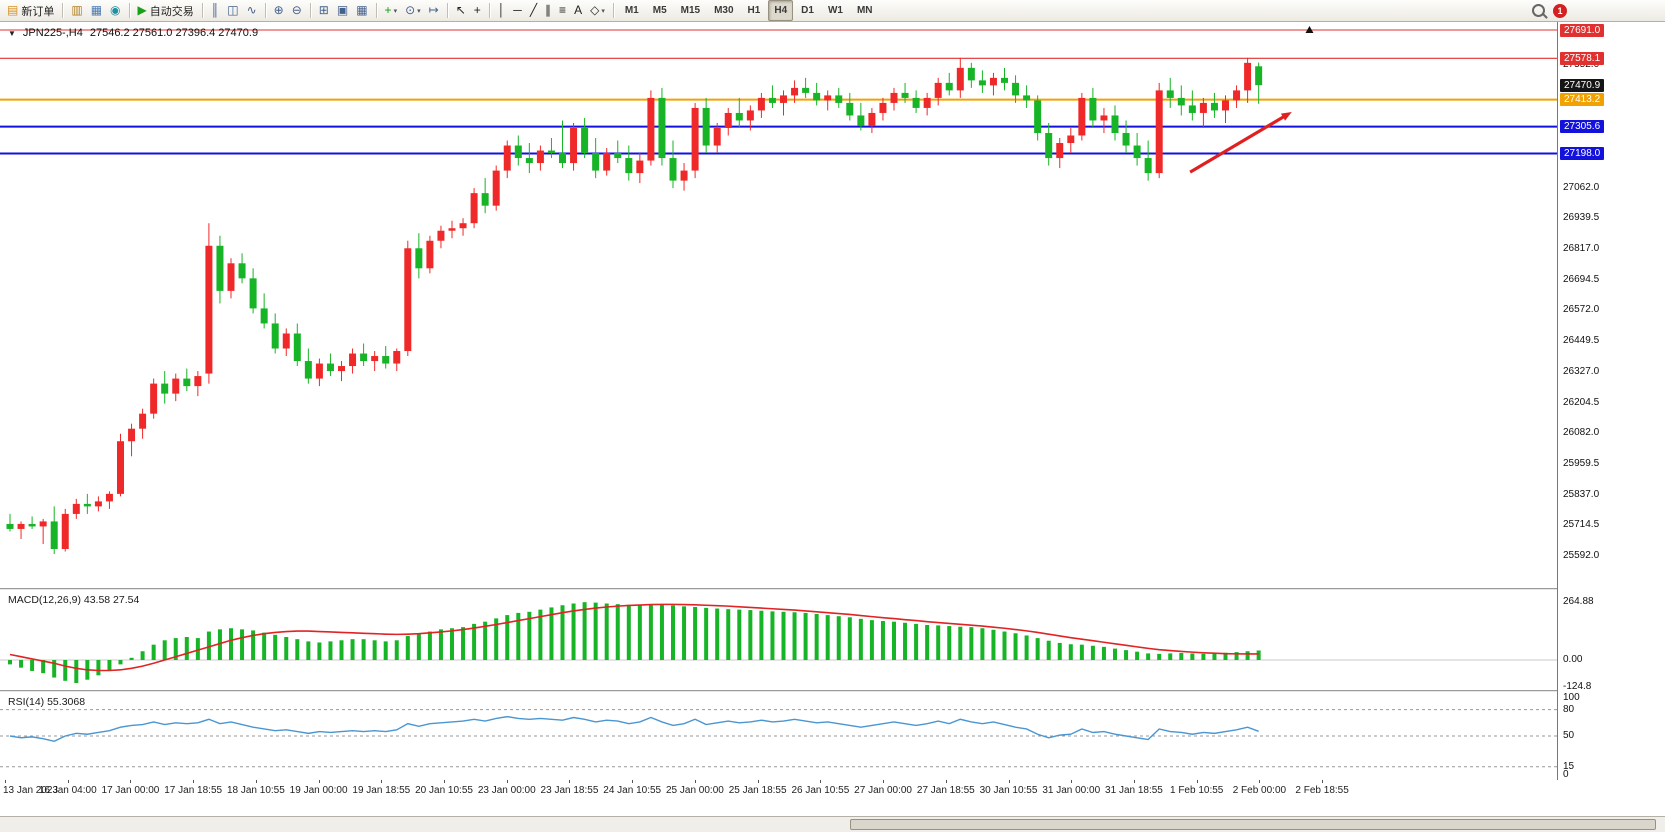 Image resolution: width=1665 pixels, height=834 pixels. What do you see at coordinates (832, 824) in the screenshot?
I see `horizontal-scrollbar` at bounding box center [832, 824].